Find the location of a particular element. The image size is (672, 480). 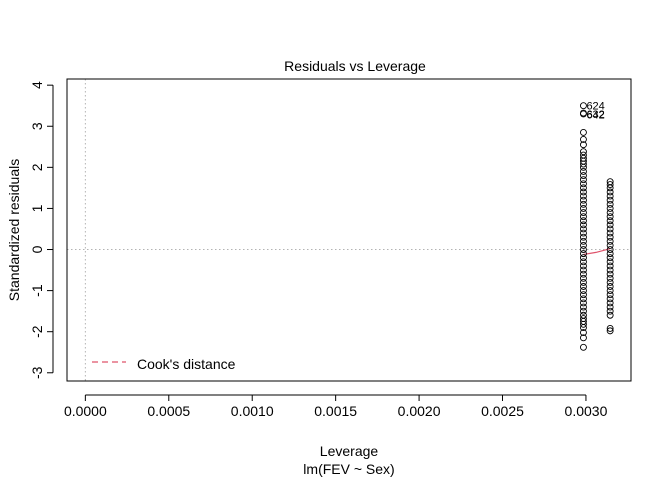

y-tick-label: -1 is located at coordinates (37, 290).